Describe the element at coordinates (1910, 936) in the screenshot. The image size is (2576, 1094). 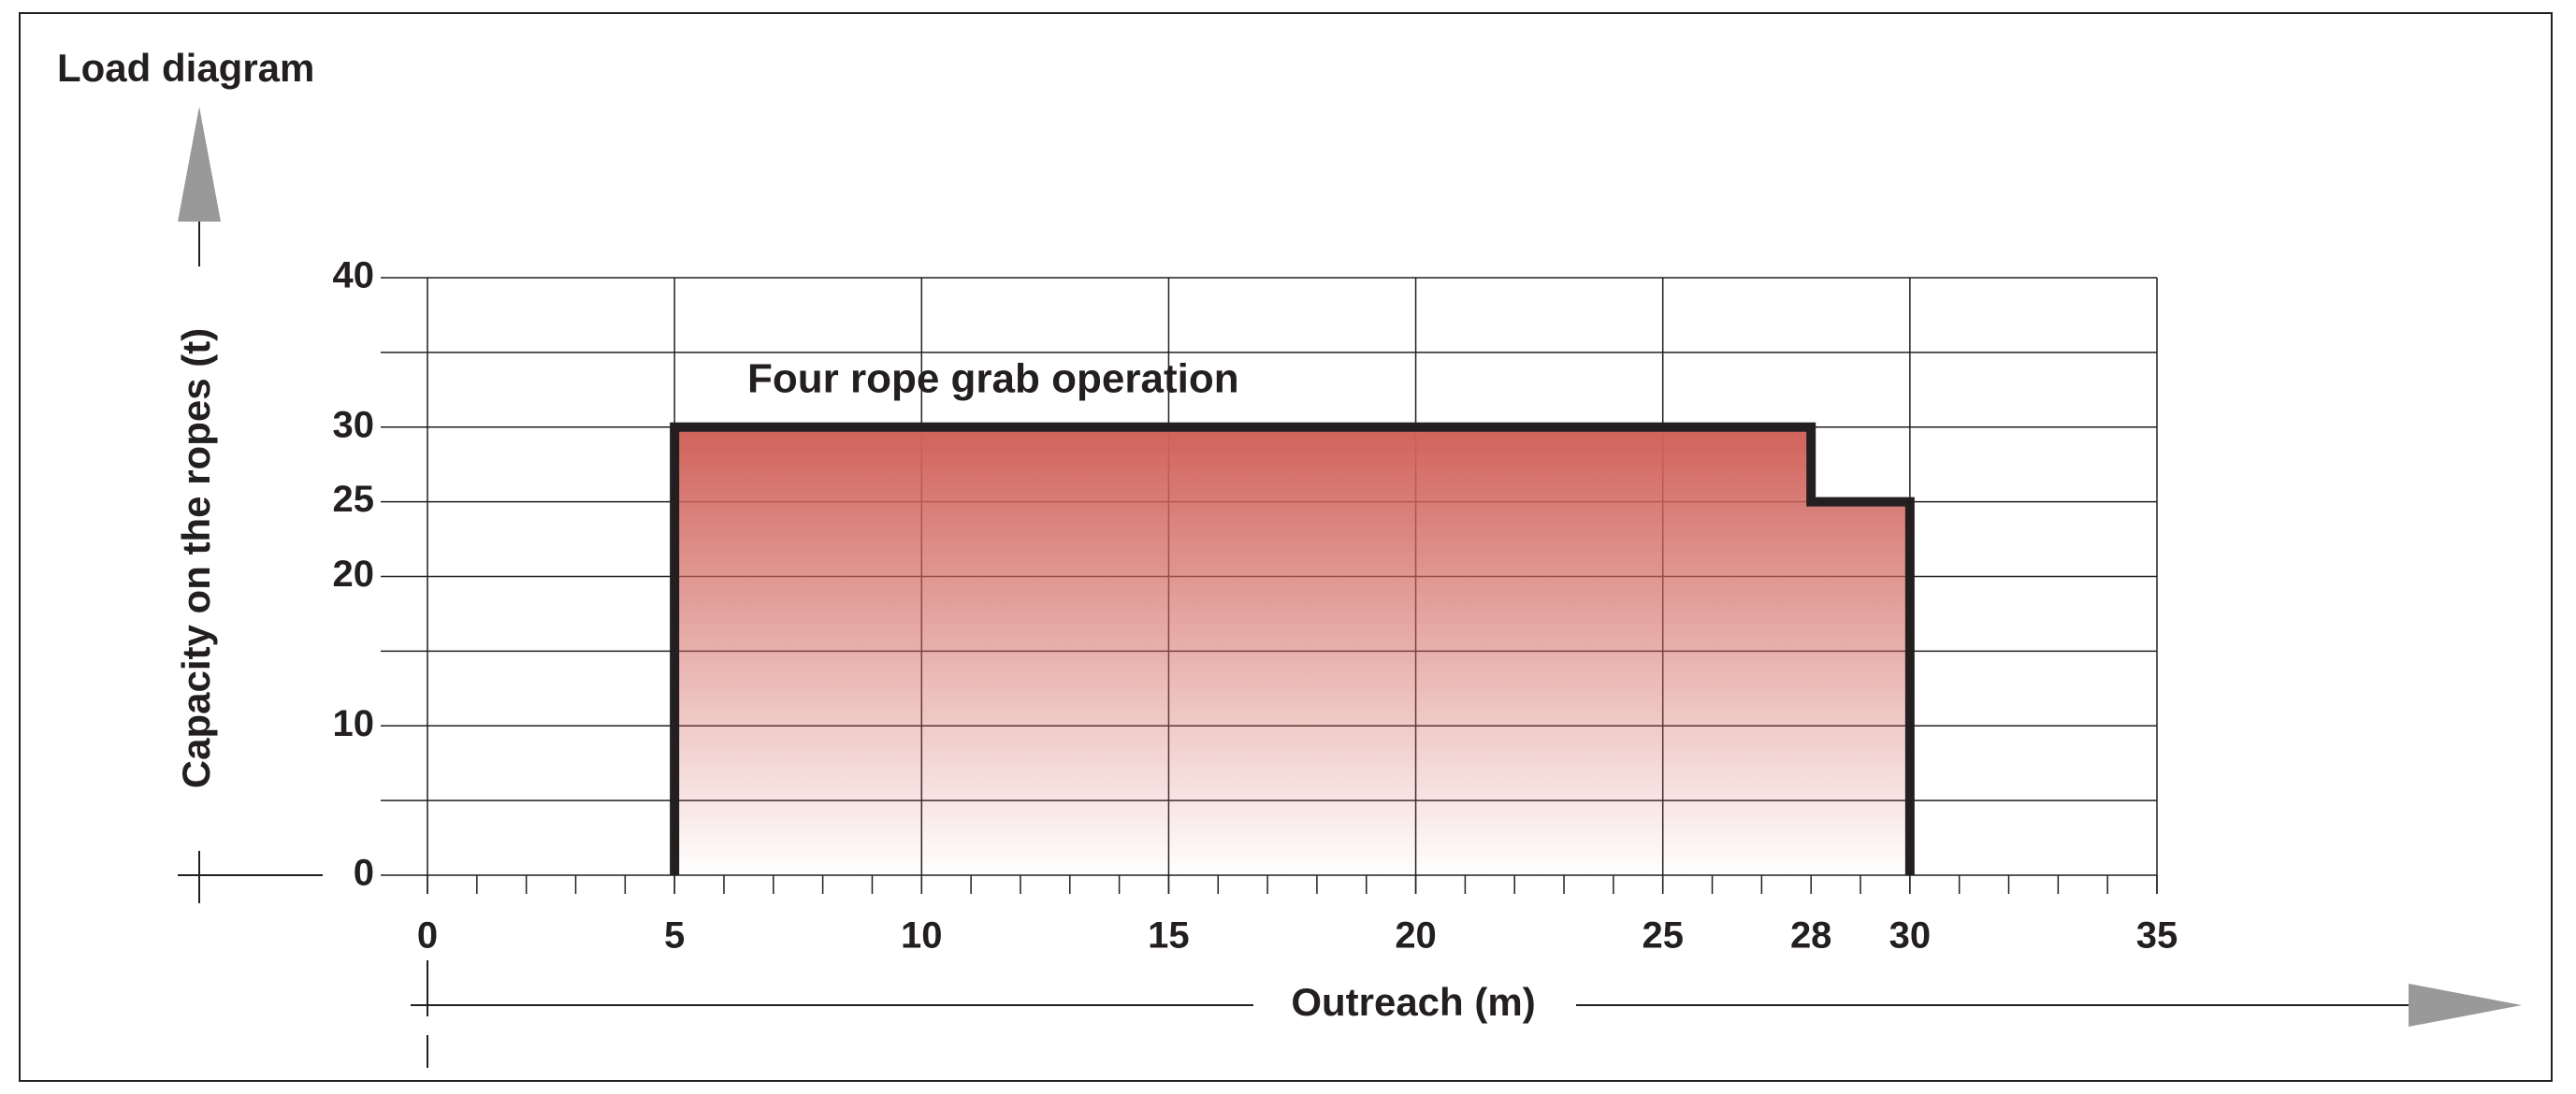
I see `x-tick-label: 30` at that location.